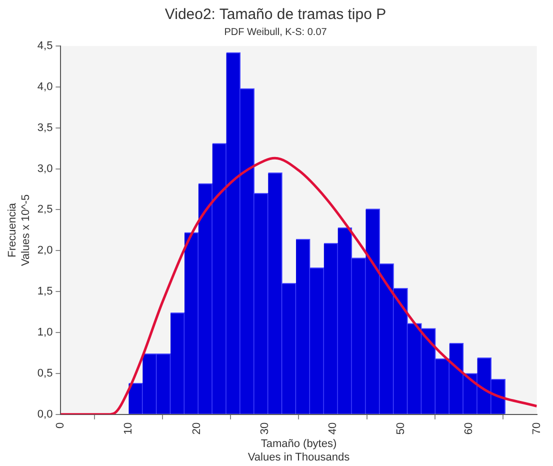 The height and width of the screenshot is (466, 553). Describe the element at coordinates (276, 32) in the screenshot. I see `chart-subtitle: PDF Weibull, K-S: 0.07` at that location.